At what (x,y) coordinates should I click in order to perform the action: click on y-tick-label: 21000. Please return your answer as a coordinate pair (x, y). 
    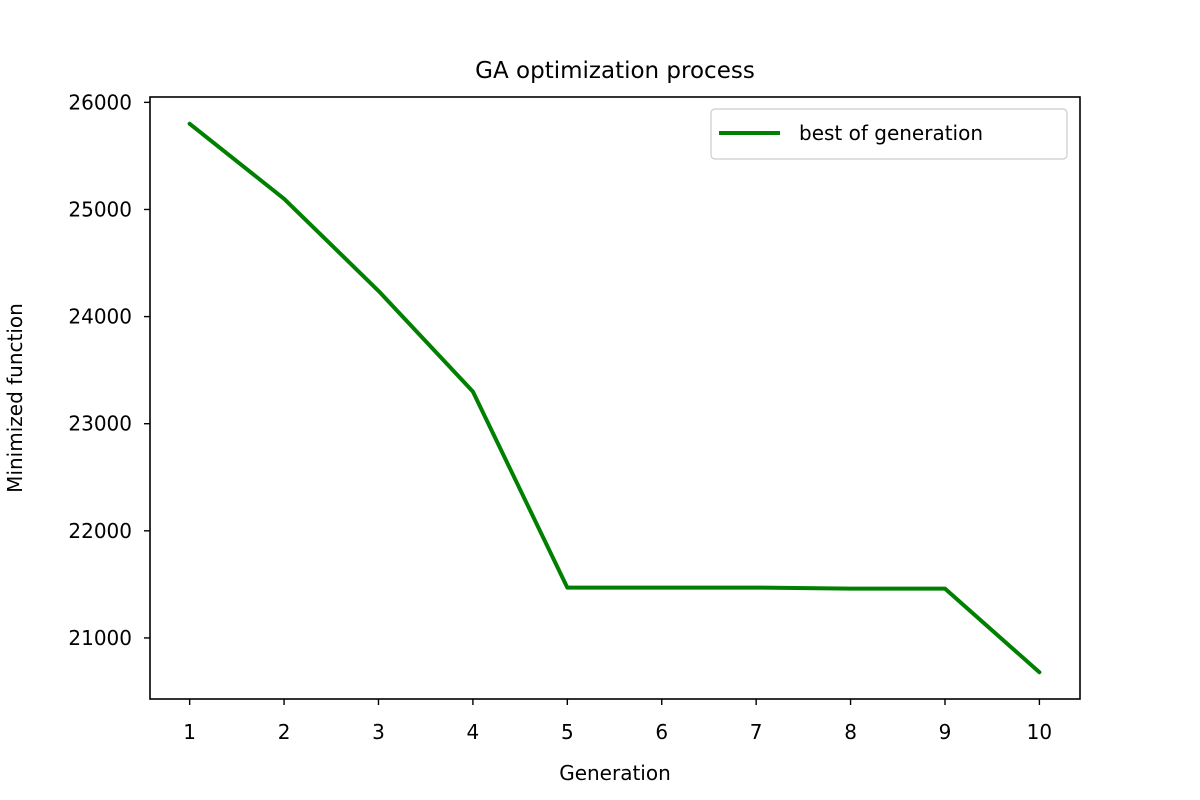
    Looking at the image, I should click on (100, 638).